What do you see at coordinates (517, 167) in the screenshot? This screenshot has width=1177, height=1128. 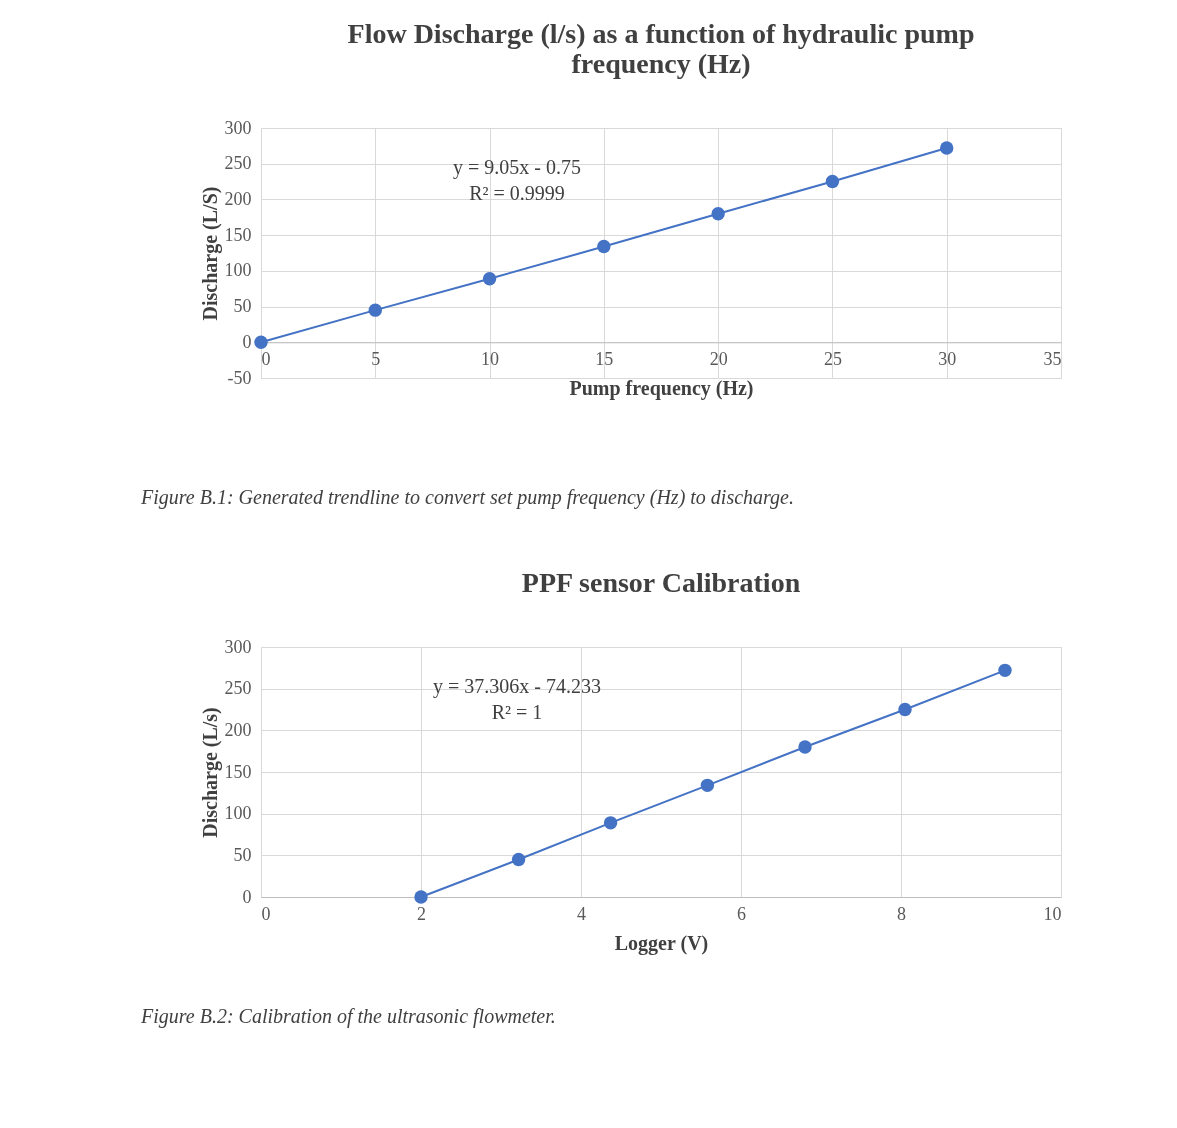 I see `annotation: y = 9.05x - 0.75` at bounding box center [517, 167].